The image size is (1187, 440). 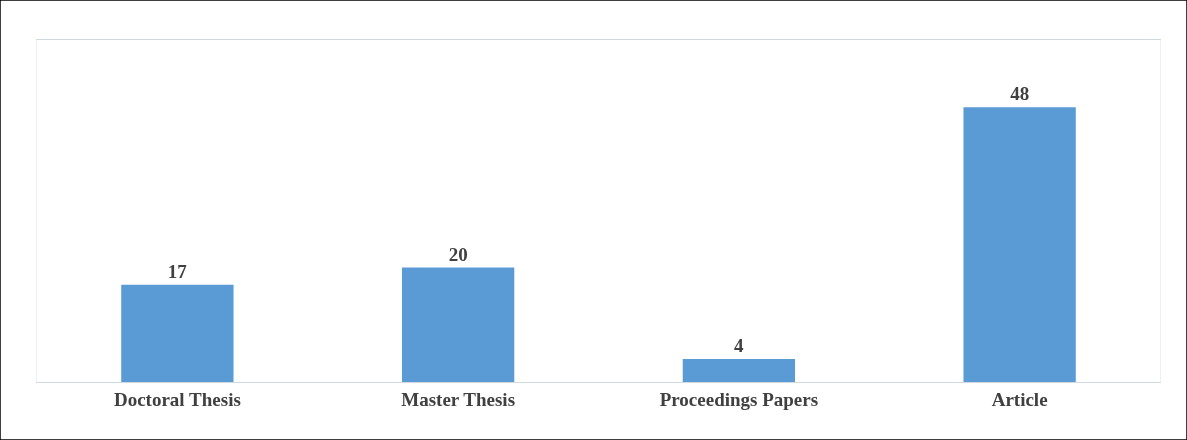 What do you see at coordinates (177, 399) in the screenshot?
I see `x-tick-label: Doctoral Thesis` at bounding box center [177, 399].